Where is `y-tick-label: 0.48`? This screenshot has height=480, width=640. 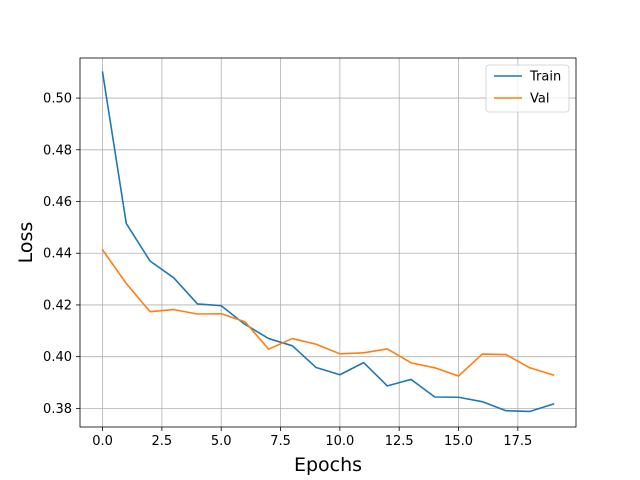
y-tick-label: 0.48 is located at coordinates (57, 150).